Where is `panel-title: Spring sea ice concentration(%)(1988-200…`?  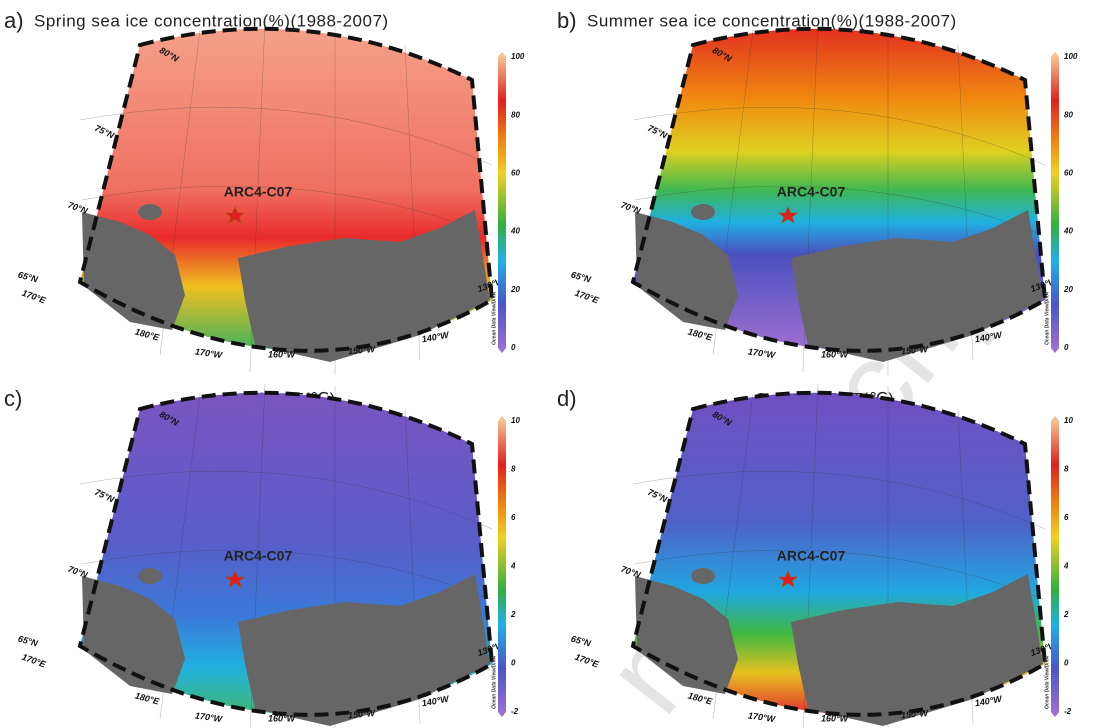
panel-title: Spring sea ice concentration(%)(1988-200… is located at coordinates (211, 20).